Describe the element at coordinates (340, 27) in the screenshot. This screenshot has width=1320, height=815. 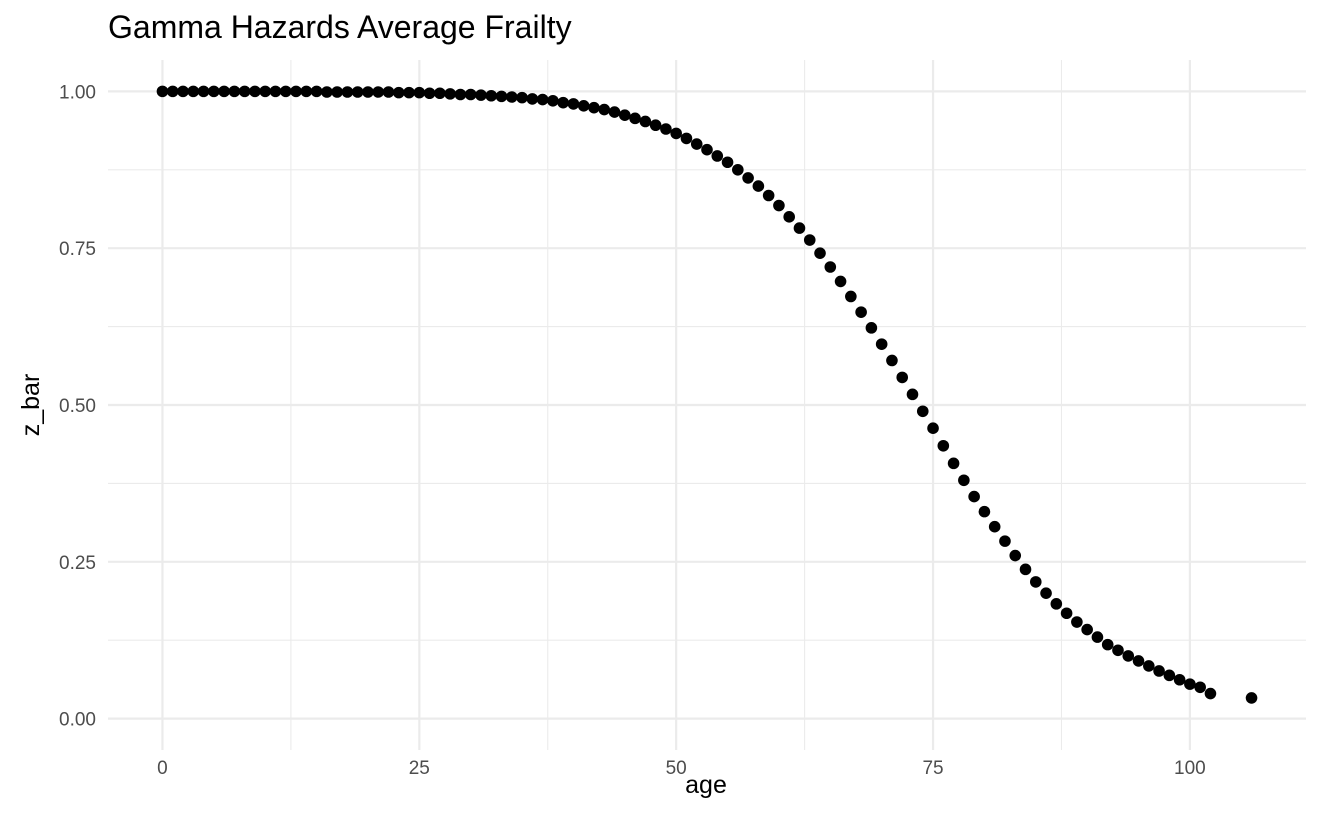
I see `chart-title: Gamma Hazards Average Frailty` at that location.